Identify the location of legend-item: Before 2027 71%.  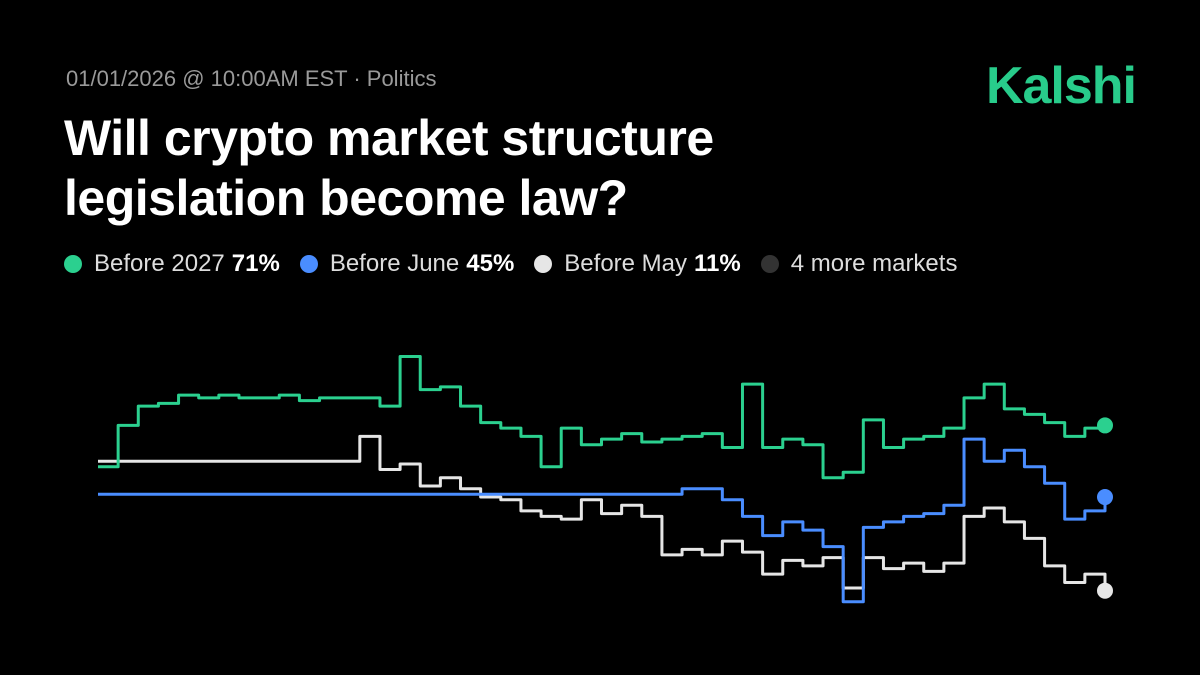
(172, 264).